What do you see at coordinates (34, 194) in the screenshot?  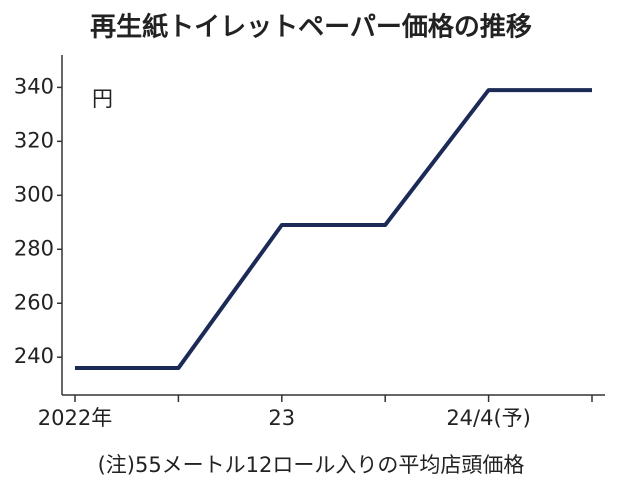 I see `y-tick-label: 300` at bounding box center [34, 194].